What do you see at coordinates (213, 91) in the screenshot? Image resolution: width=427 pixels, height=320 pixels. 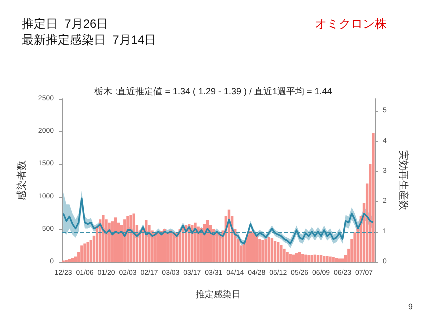 I see `chart-title: 栃木 :直近推定値 = 1.34 ( 1.29 - 1.39 ) / 直近1週平均 = 1.44` at bounding box center [213, 91].